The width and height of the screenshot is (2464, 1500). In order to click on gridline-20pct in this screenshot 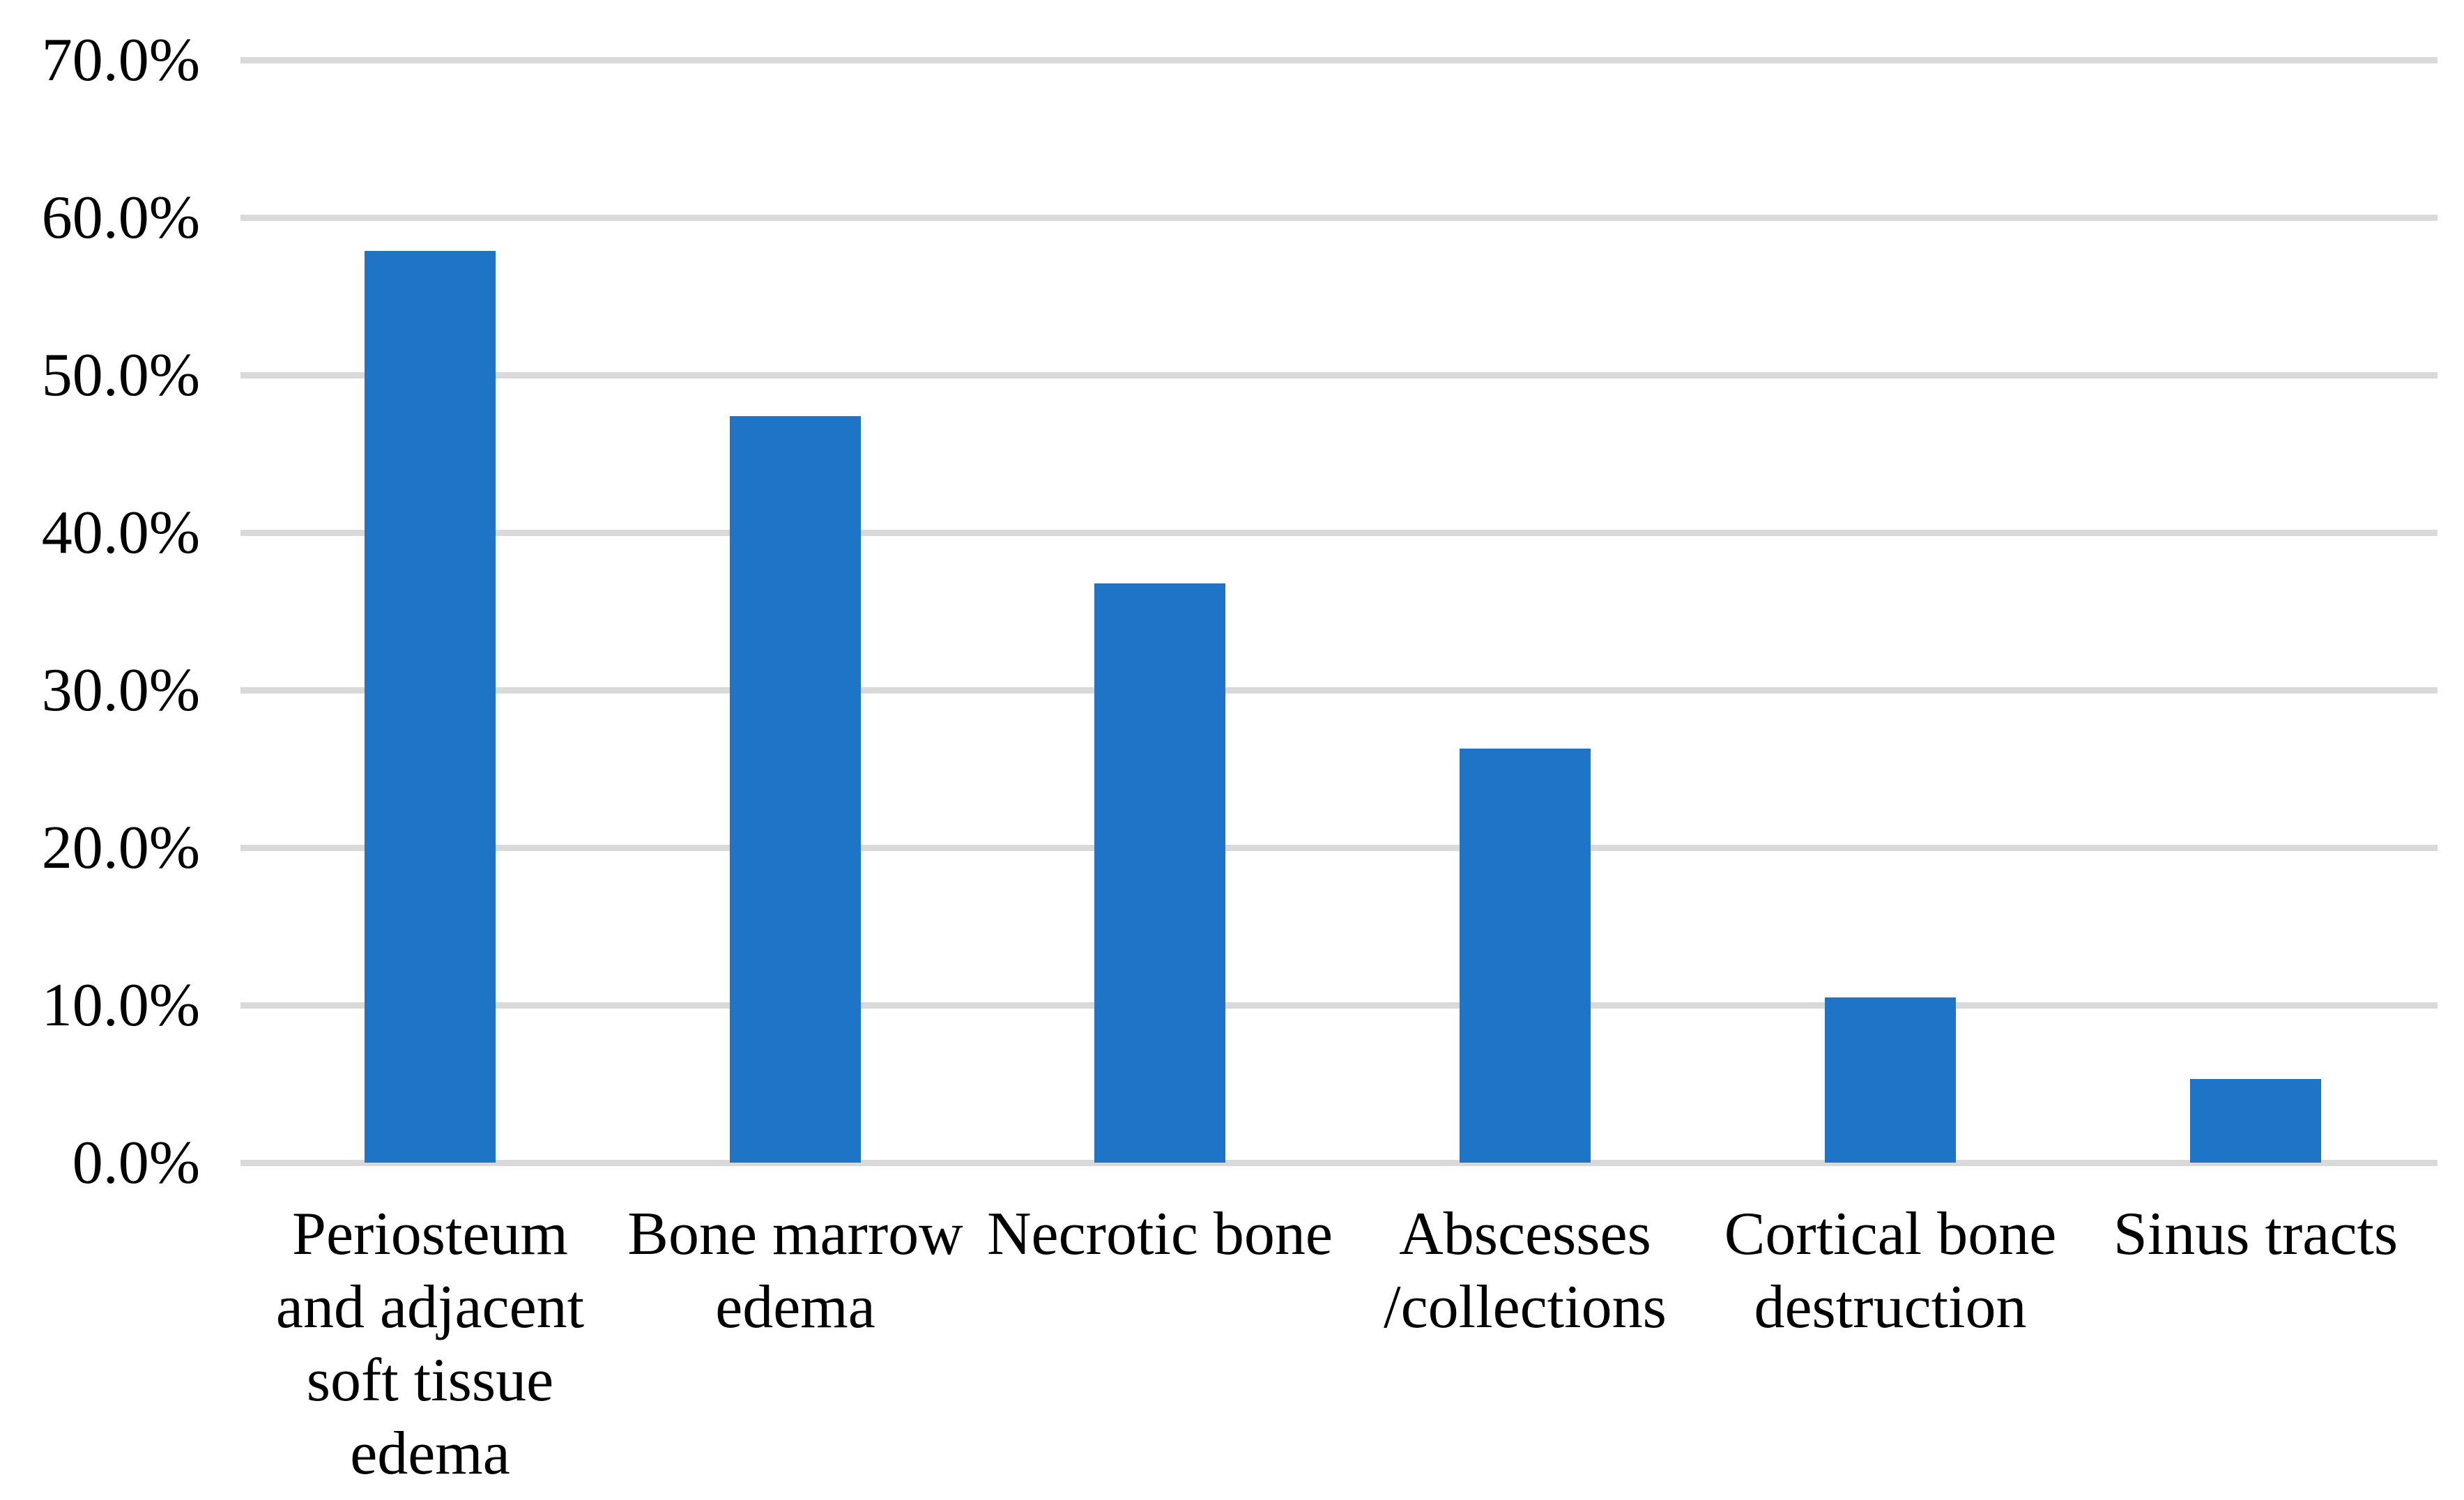, I will do `click(1339, 847)`.